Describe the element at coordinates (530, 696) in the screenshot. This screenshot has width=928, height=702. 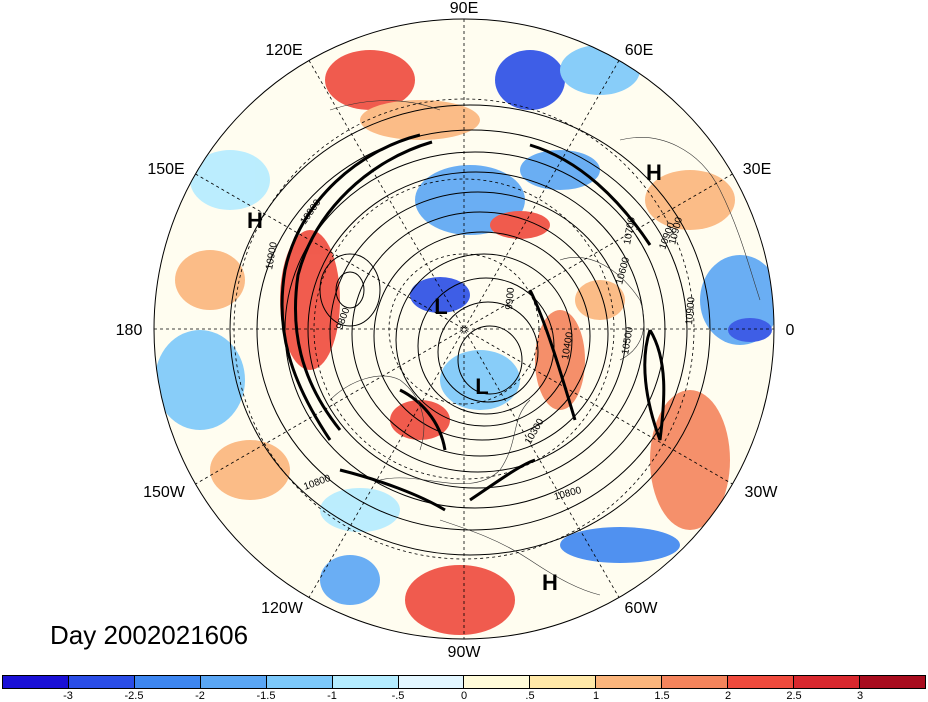
I see `colorbar-tick-label: .5` at that location.